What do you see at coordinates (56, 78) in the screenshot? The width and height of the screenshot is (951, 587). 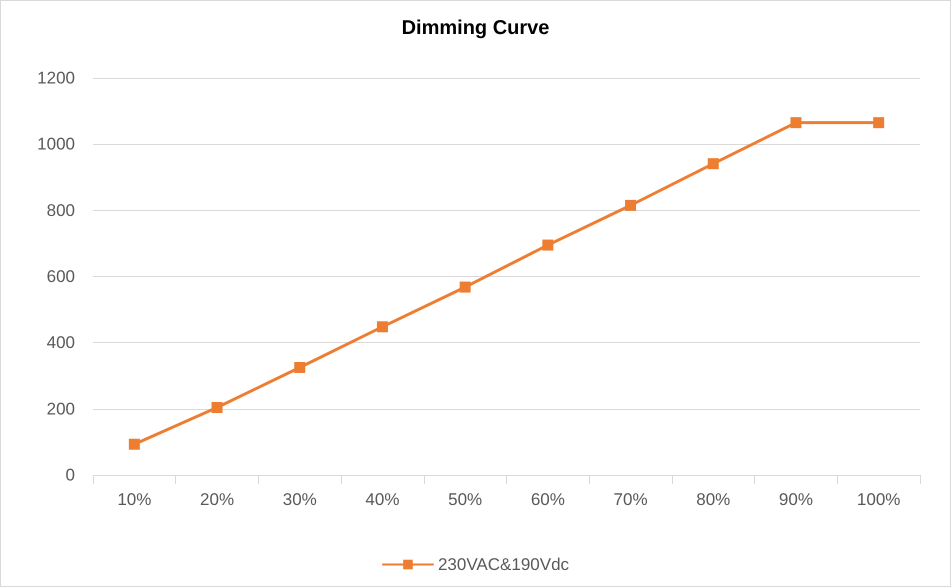 I see `y-tick-label: 1200` at bounding box center [56, 78].